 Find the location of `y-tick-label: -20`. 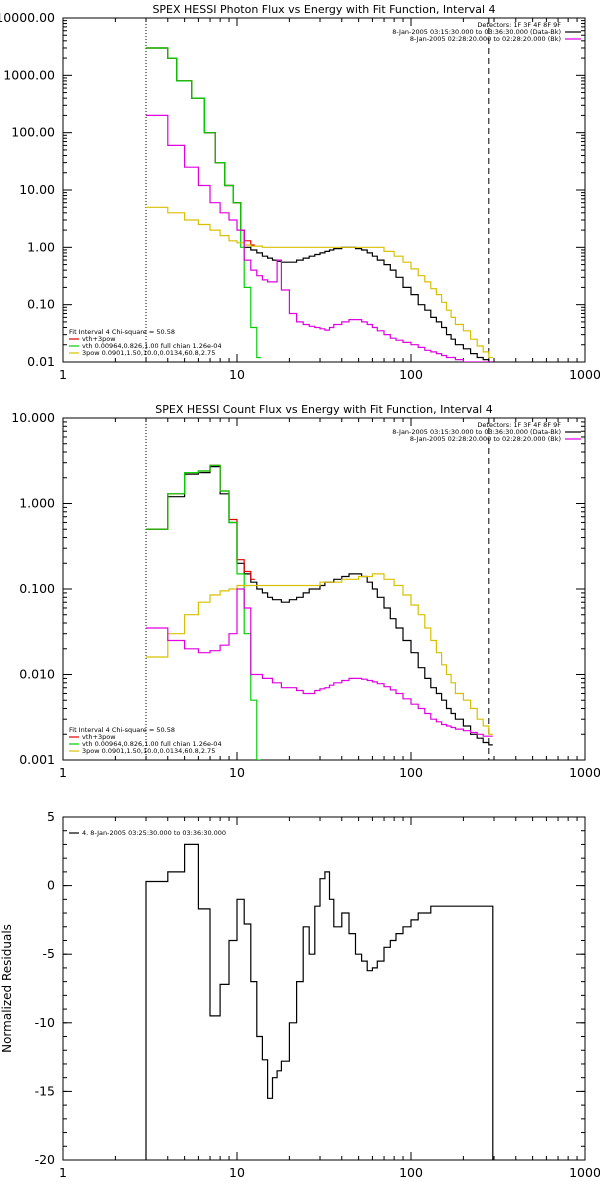

y-tick-label: -20 is located at coordinates (45, 1159).